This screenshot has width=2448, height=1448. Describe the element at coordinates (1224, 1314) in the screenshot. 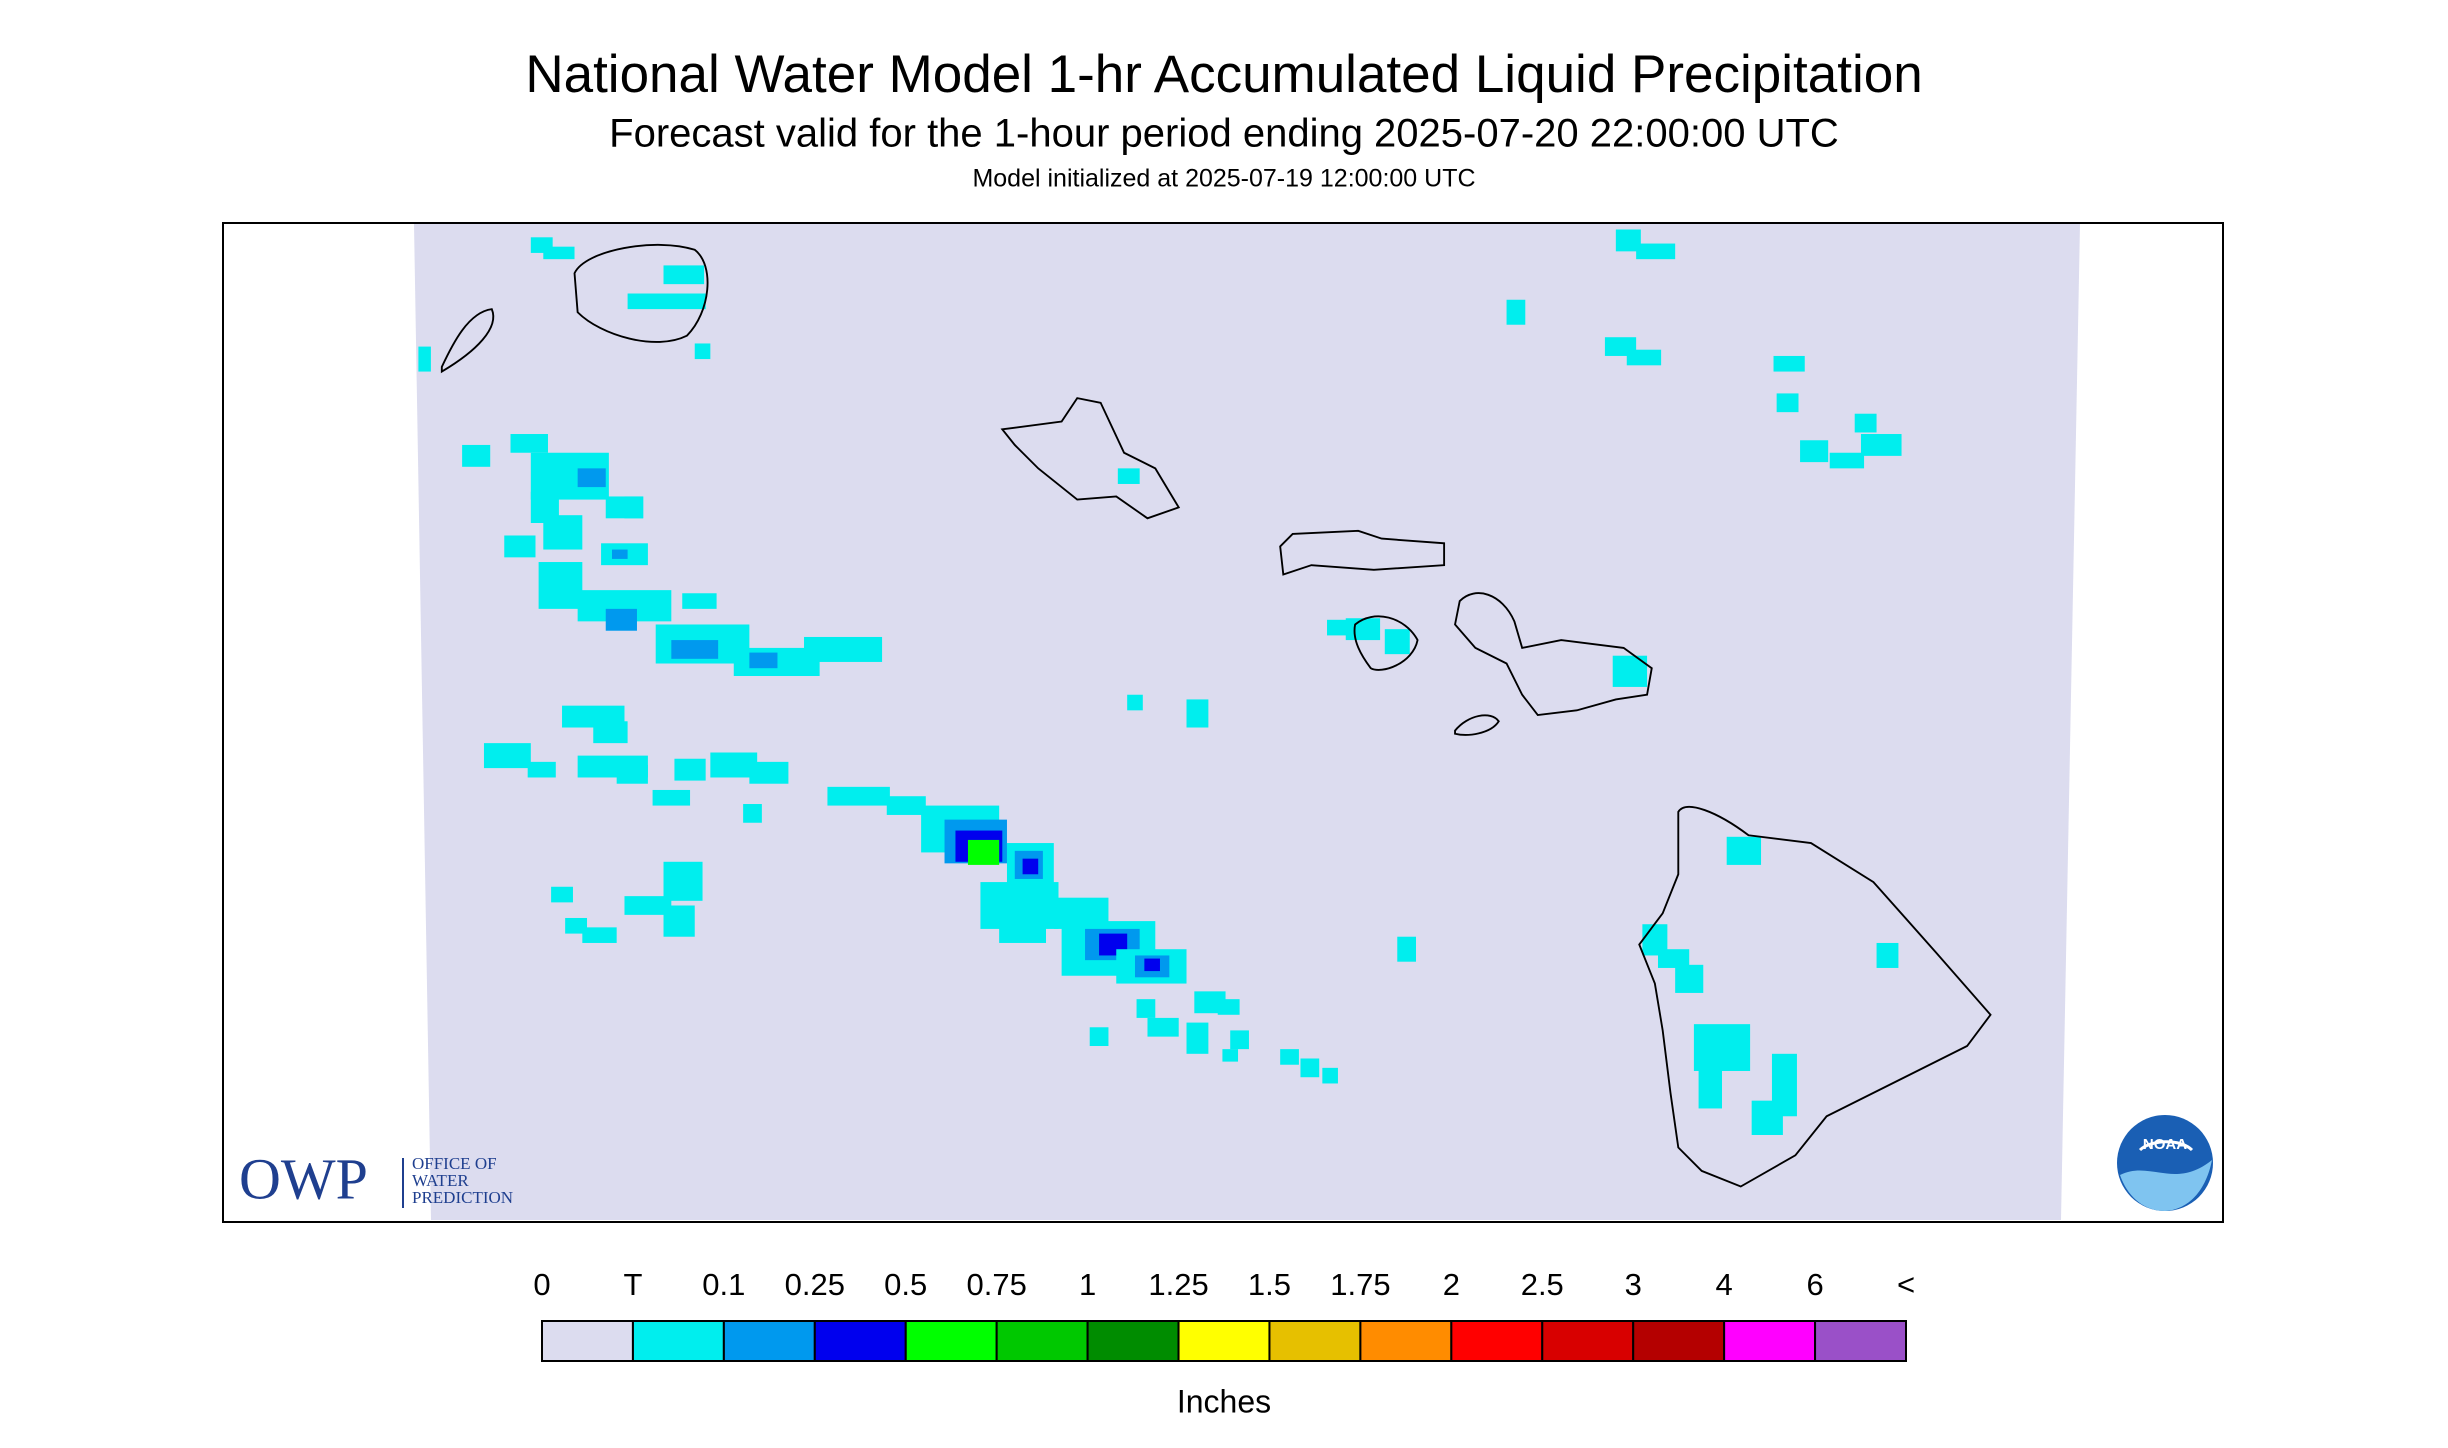

I see `colorbar: 0 T 0.1 0.25 0.5 0.75 1 1.25 1.5 1.75 2 2.5 3 4 6 <` at that location.